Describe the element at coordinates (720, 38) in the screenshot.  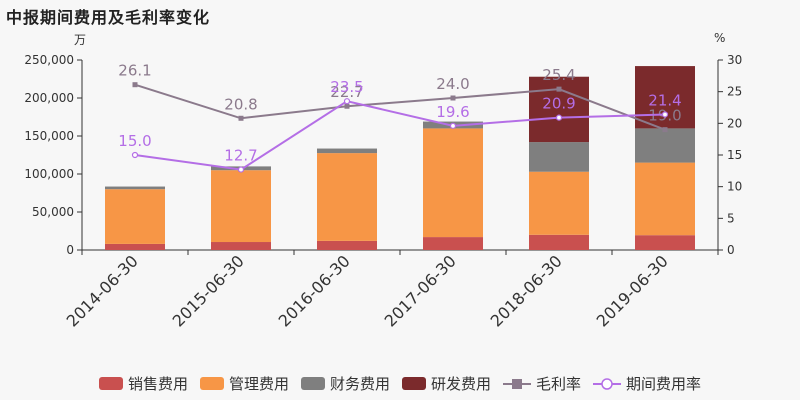
I see `right-axis-unit: %` at that location.